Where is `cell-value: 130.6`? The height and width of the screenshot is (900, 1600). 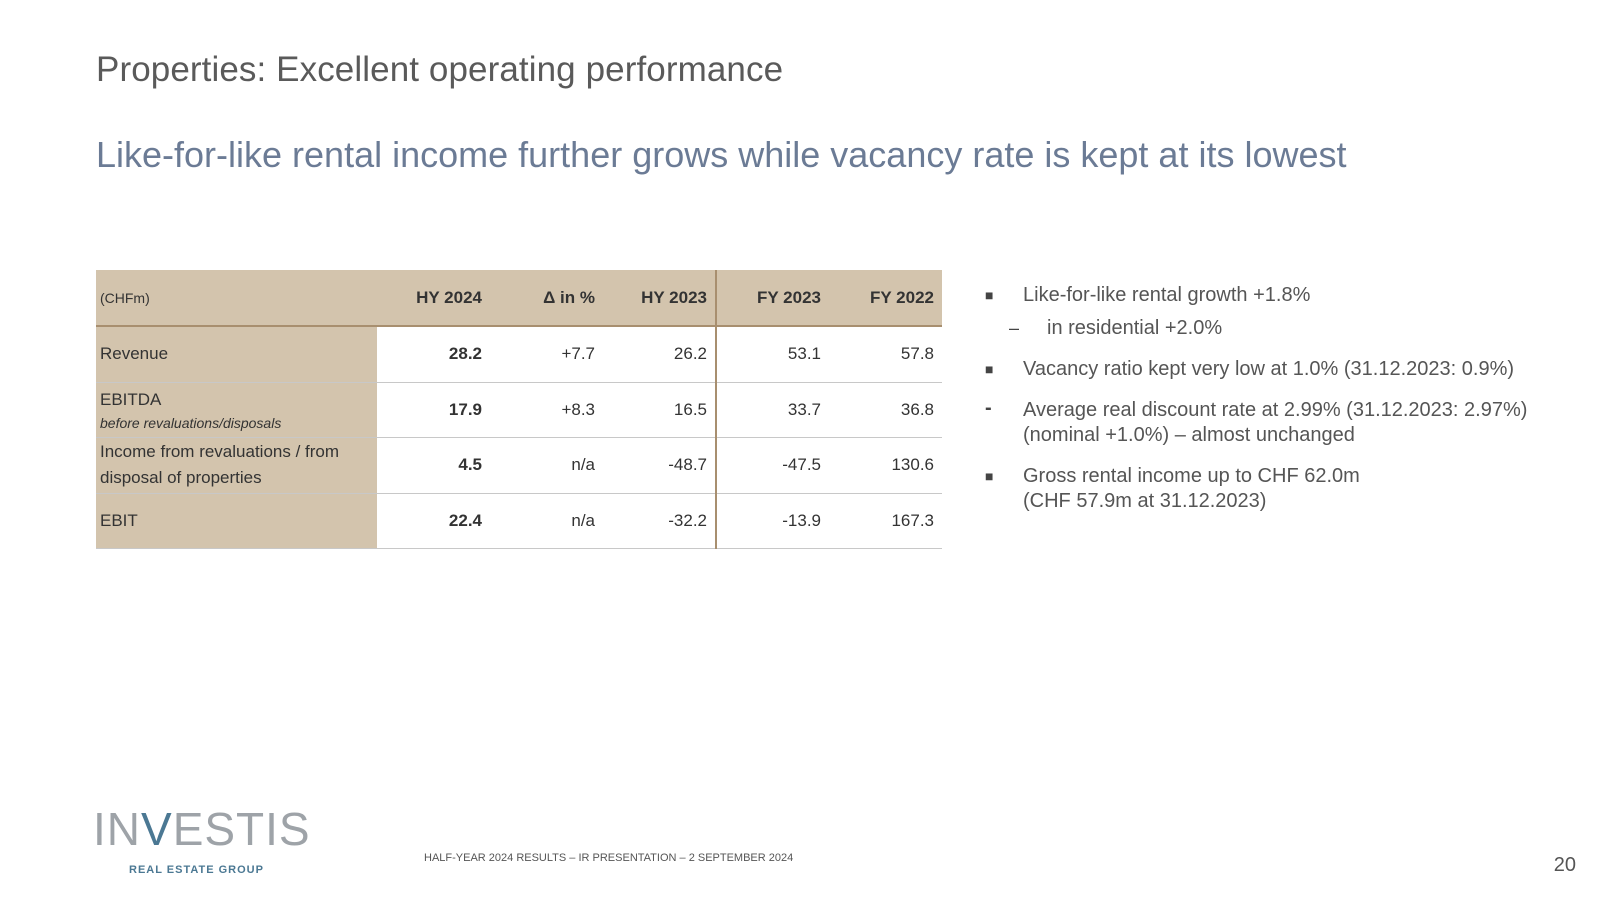 cell-value: 130.6 is located at coordinates (885, 465).